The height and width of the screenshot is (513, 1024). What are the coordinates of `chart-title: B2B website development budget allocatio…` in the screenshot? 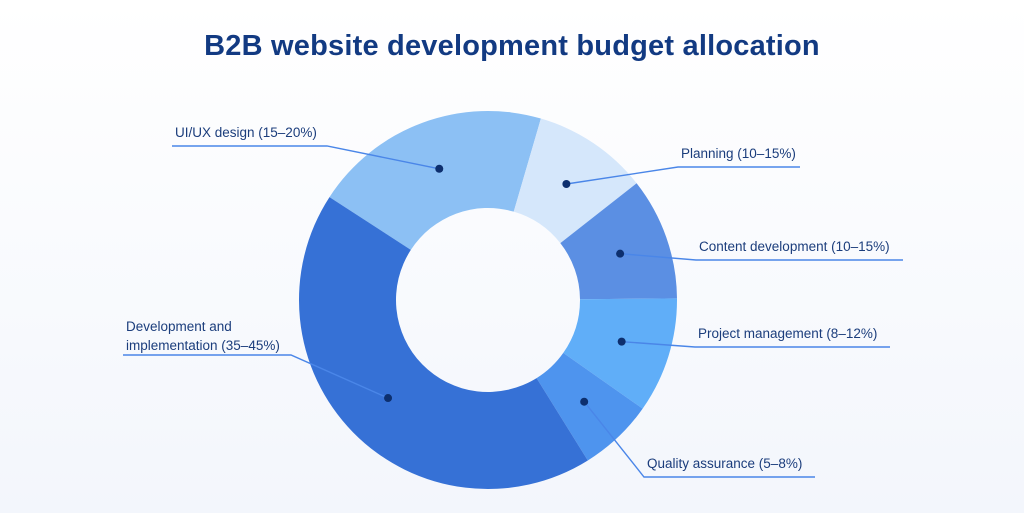 It's located at (512, 46).